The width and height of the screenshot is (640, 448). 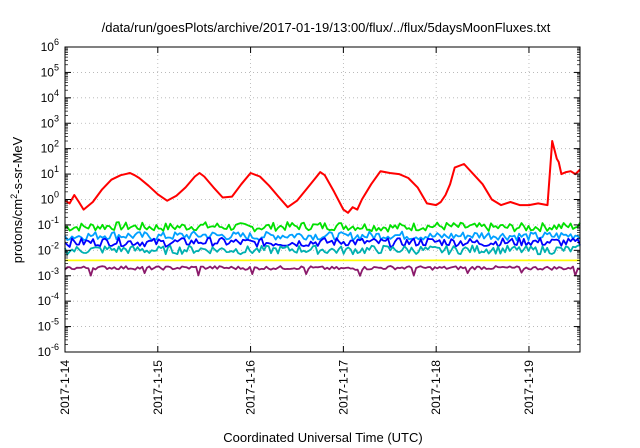 I want to click on y-tick-label: 10⁻¹, so click(x=48, y=223).